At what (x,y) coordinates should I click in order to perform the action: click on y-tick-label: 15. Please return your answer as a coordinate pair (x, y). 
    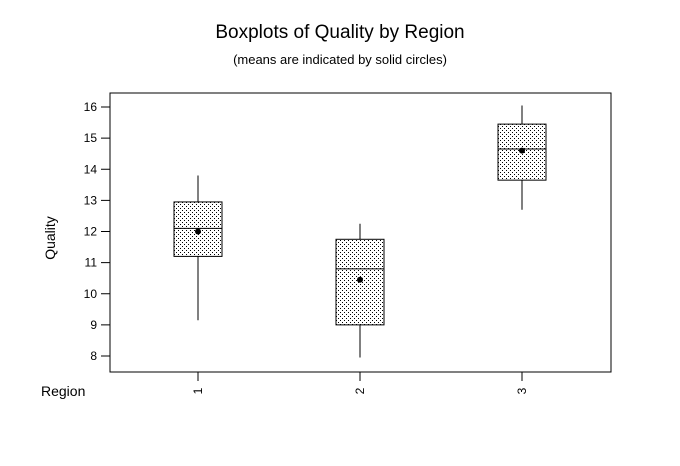
    Looking at the image, I should click on (91, 138).